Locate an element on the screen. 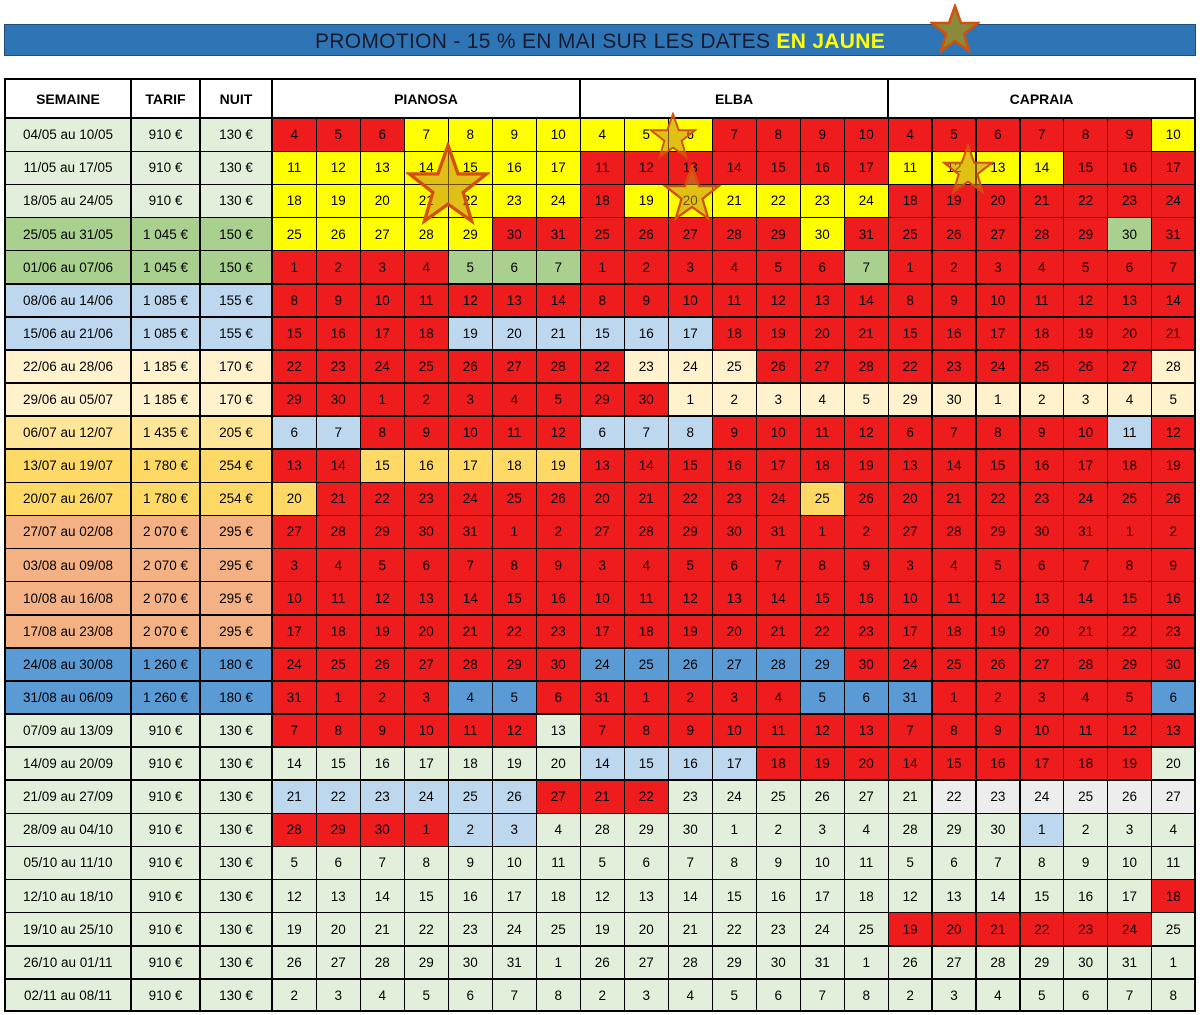  rate-cell: 910 € is located at coordinates (165, 896).